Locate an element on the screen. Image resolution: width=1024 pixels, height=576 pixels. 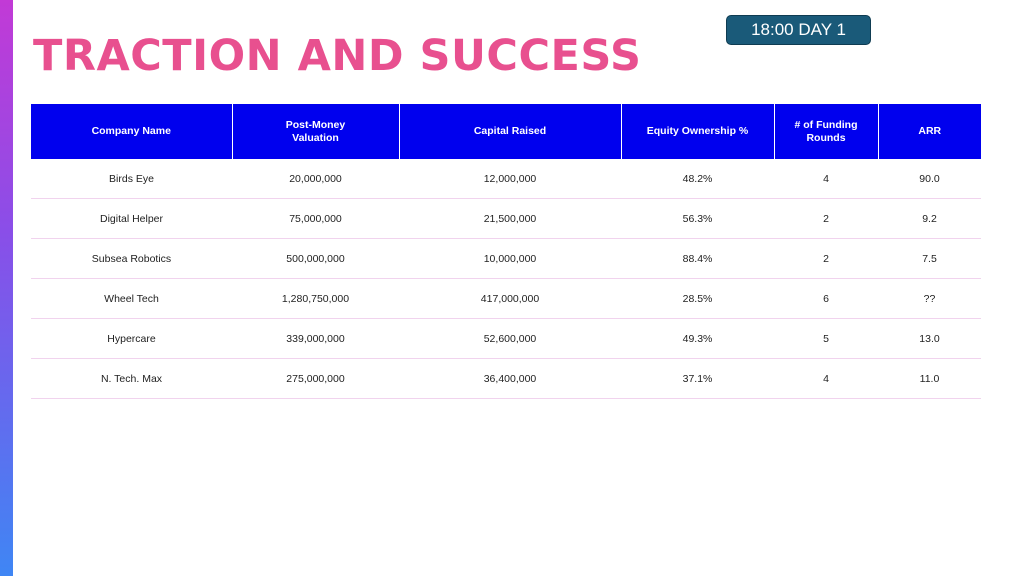
cell-company-name: Subsea Robotics is located at coordinates (131, 258).